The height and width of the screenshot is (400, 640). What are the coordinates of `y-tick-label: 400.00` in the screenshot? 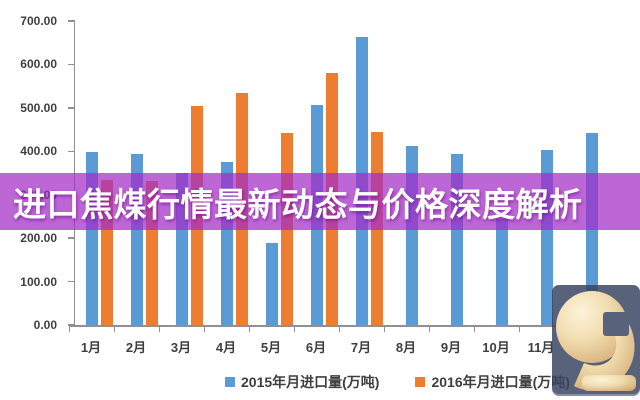 It's located at (38, 151).